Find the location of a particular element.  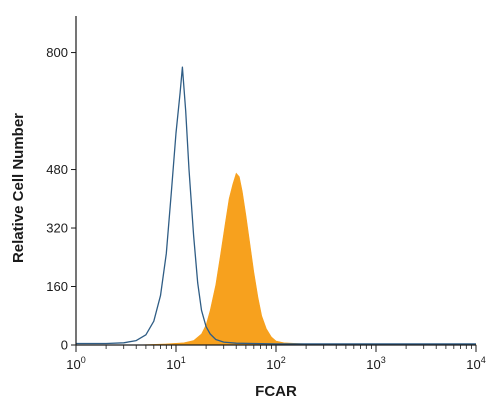

x-axis-title: FCAR is located at coordinates (276, 391).